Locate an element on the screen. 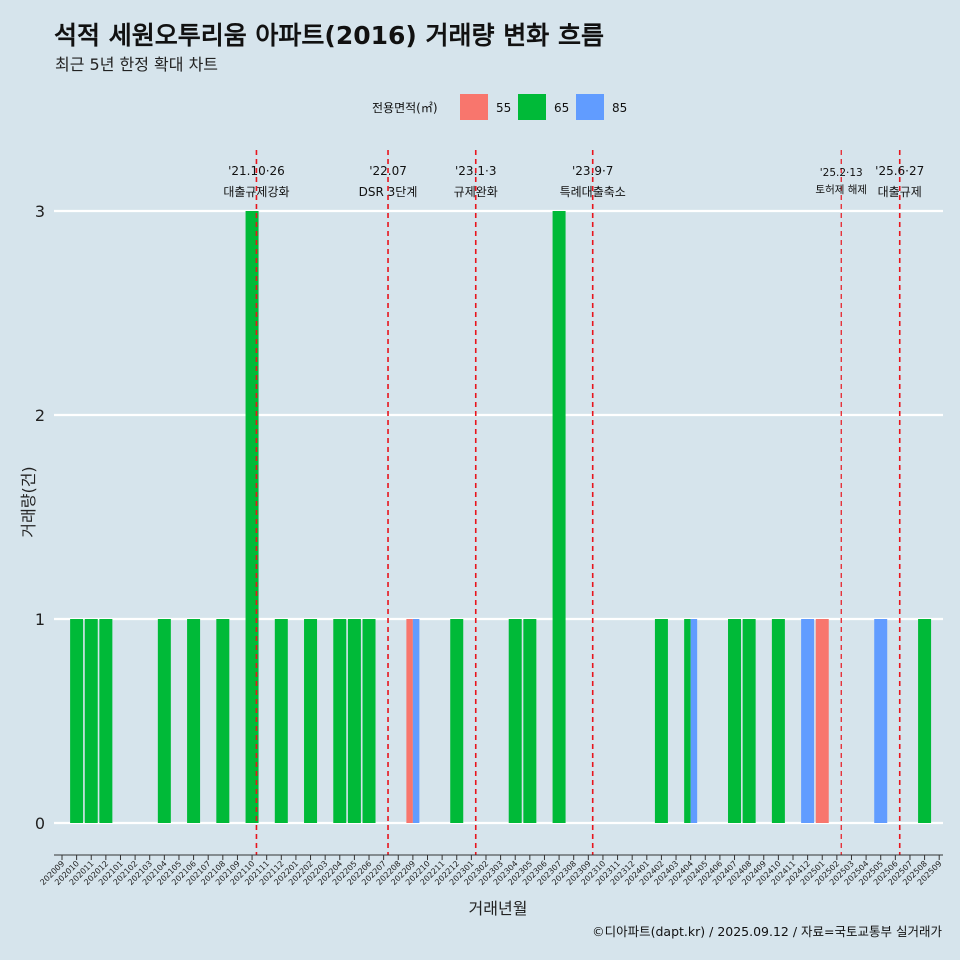 Image resolution: width=960 pixels, height=960 pixels. annotation-label: 토허제 해제 is located at coordinates (841, 189).